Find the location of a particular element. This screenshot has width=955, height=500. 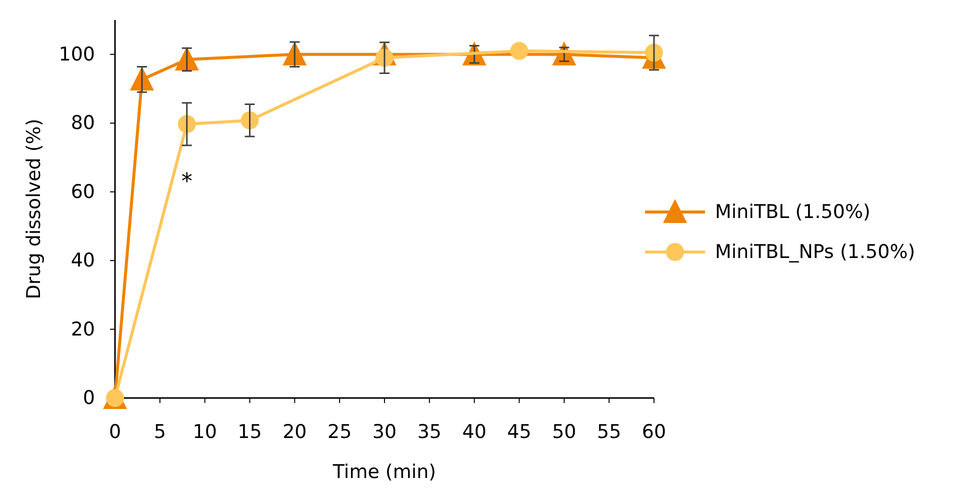

x-tick-label: 35 is located at coordinates (429, 432).